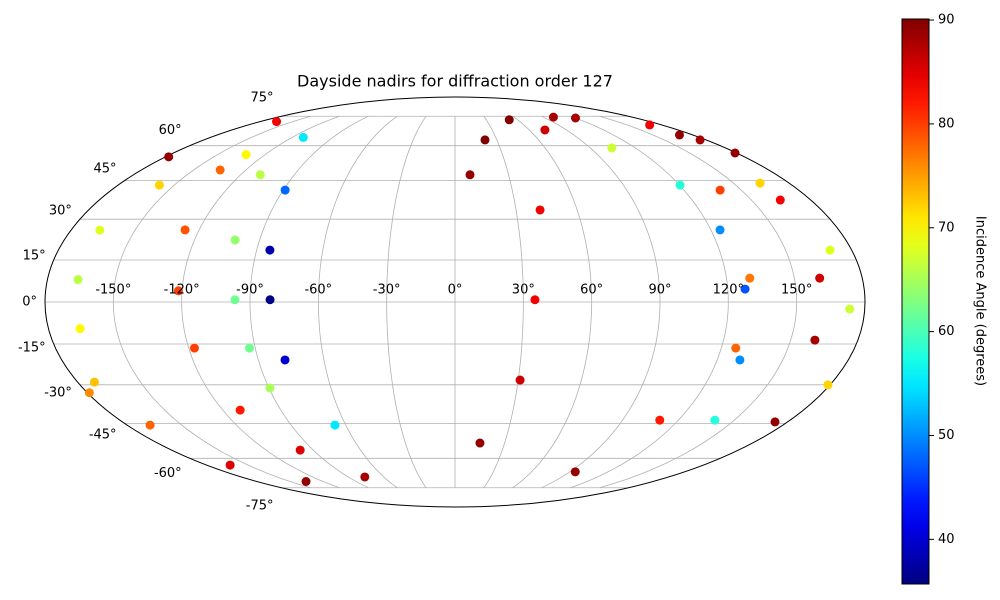 Image resolution: width=1000 pixels, height=600 pixels. What do you see at coordinates (946, 227) in the screenshot?
I see `colorbar-tick-label: 70` at bounding box center [946, 227].